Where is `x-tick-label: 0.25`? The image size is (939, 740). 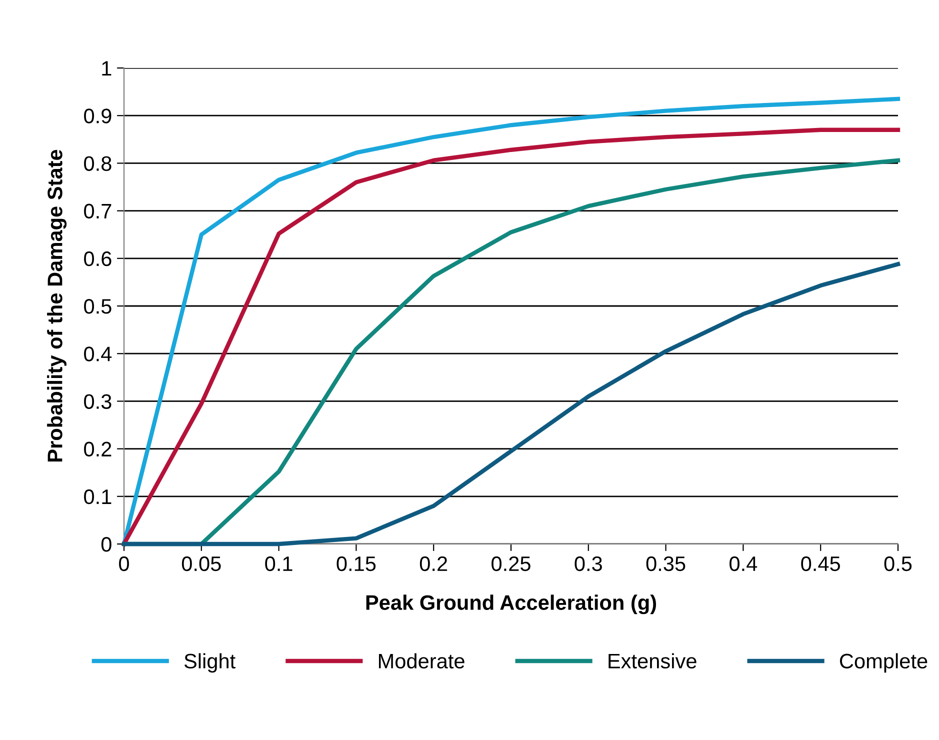 x-tick-label: 0.25 is located at coordinates (511, 564).